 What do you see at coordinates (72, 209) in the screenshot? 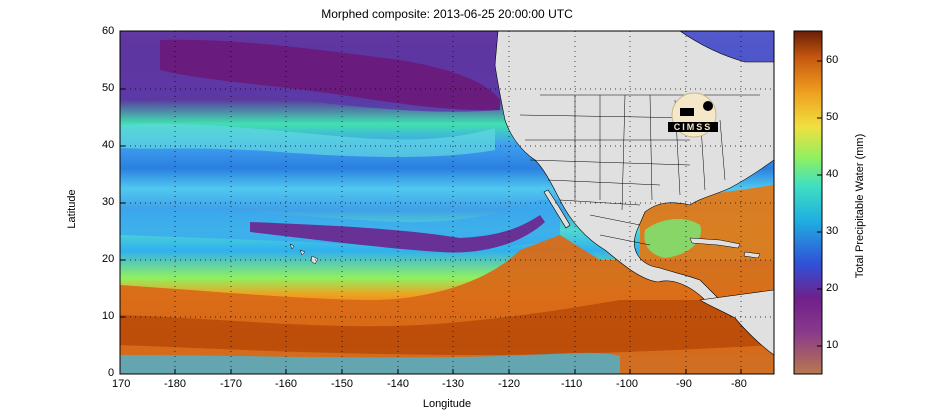
I see `y-axis-label: Latitude` at bounding box center [72, 209].